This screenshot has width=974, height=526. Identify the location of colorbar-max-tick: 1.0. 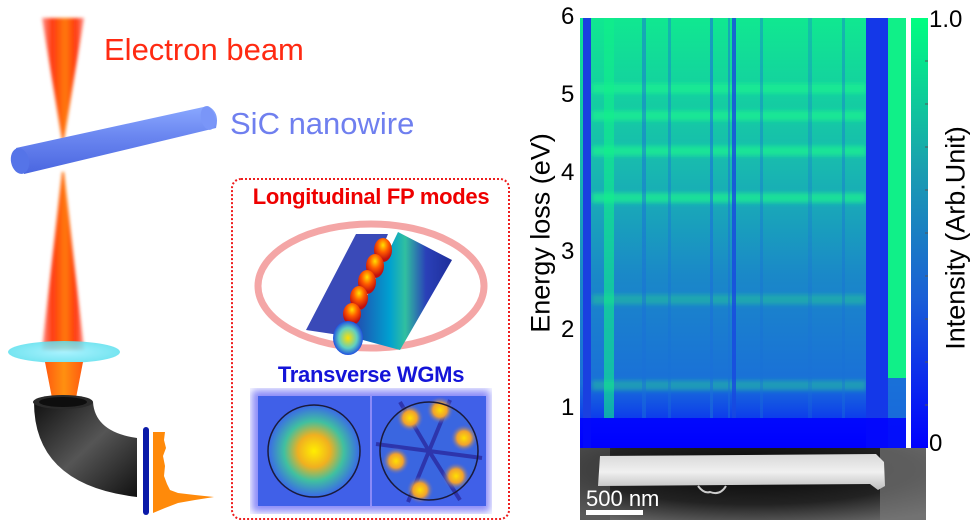
(946, 19).